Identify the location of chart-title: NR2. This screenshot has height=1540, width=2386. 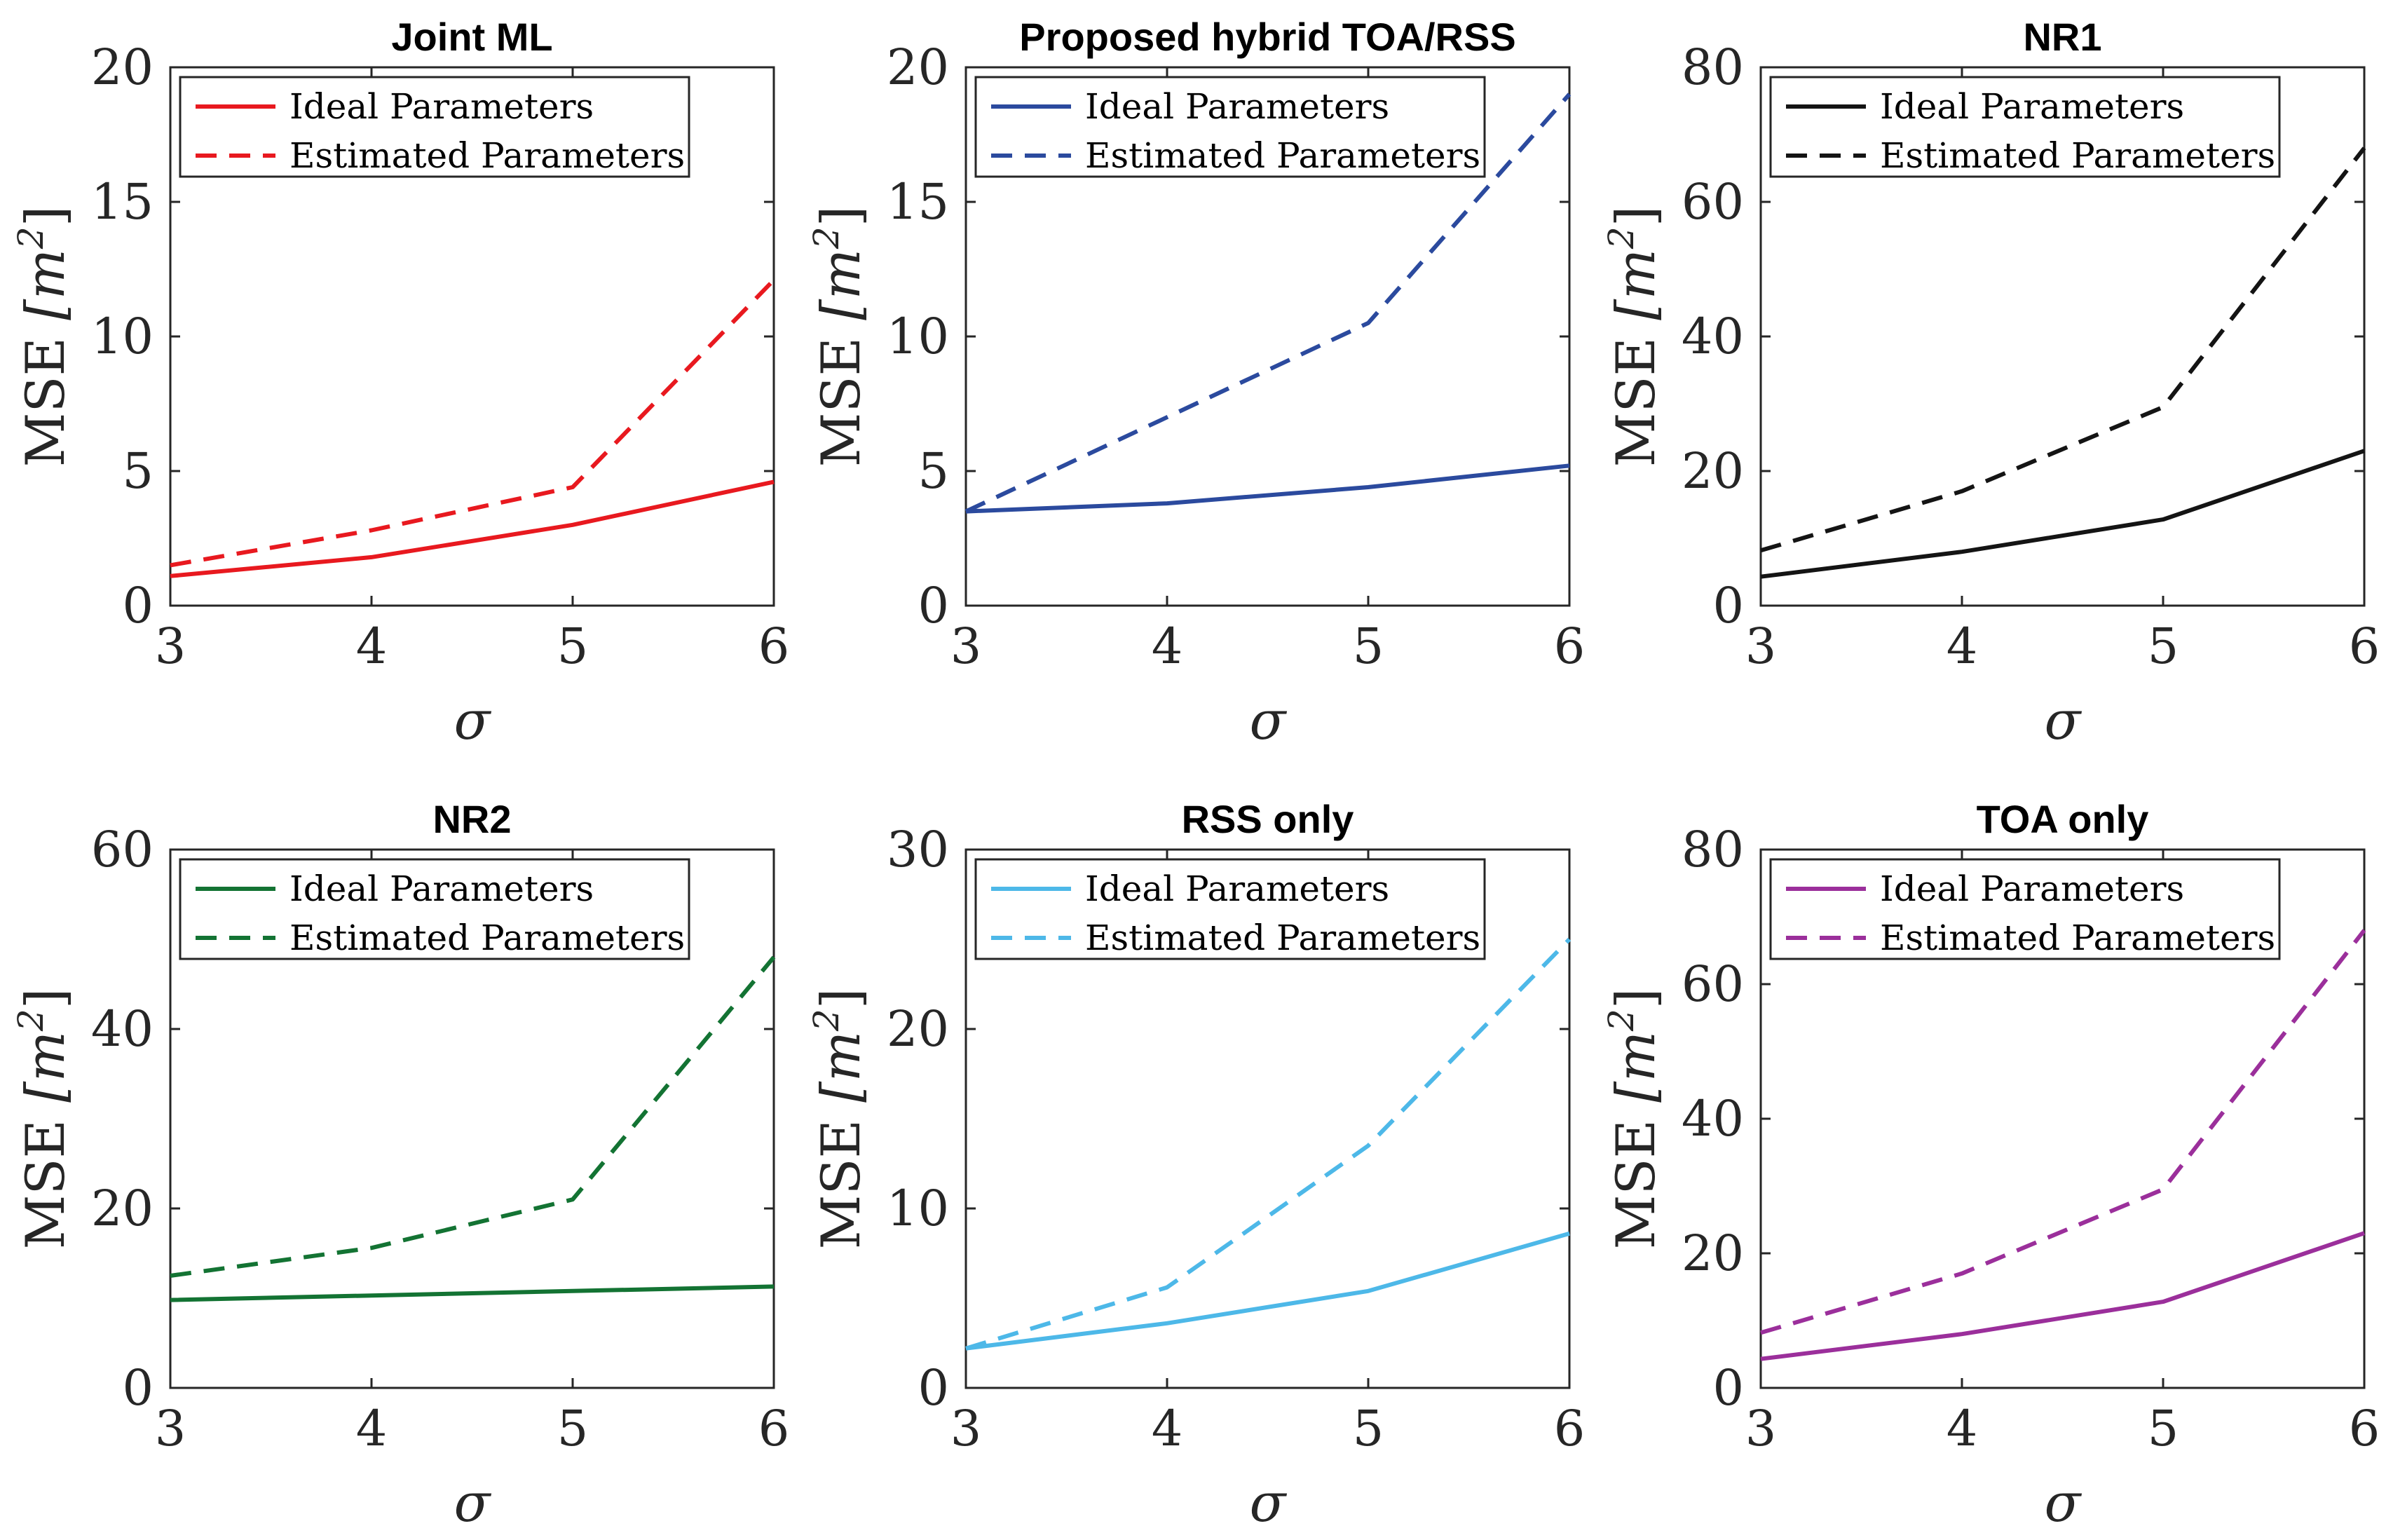
(471, 819).